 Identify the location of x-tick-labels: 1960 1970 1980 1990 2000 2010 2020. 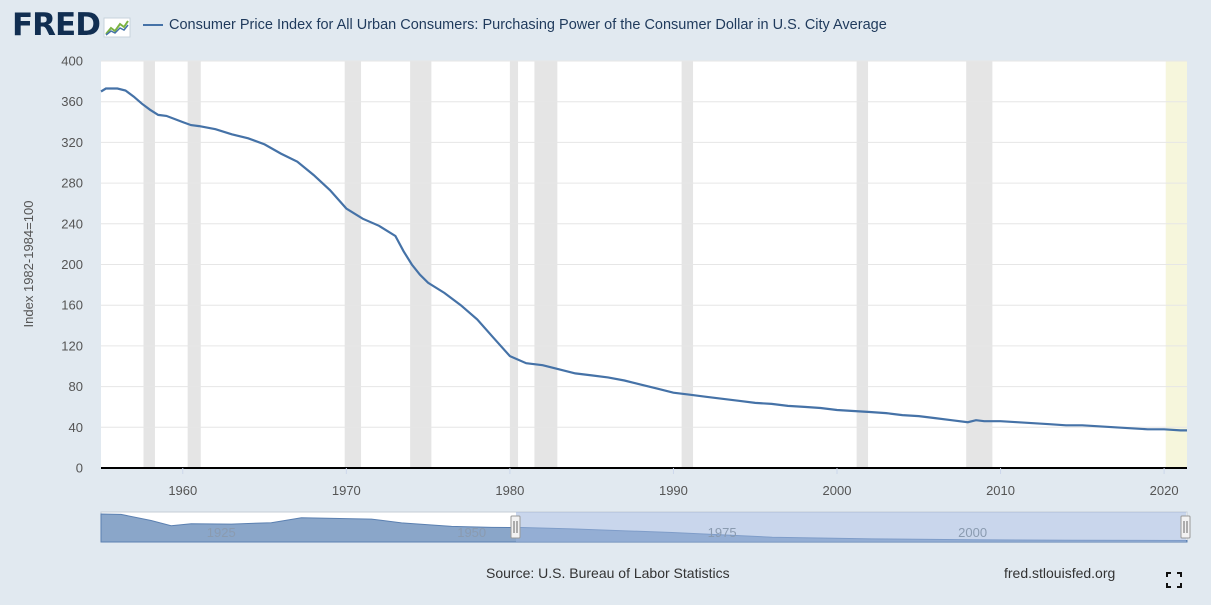
(673, 483).